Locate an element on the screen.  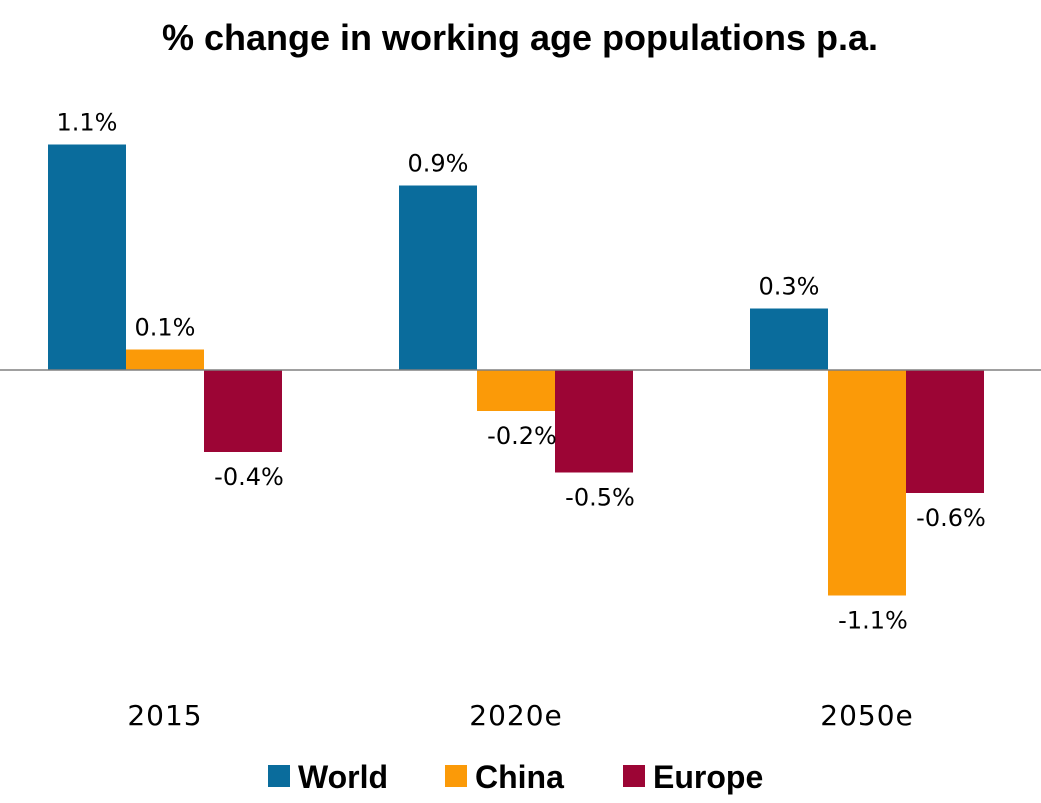
data-label: 0.3% is located at coordinates (789, 287).